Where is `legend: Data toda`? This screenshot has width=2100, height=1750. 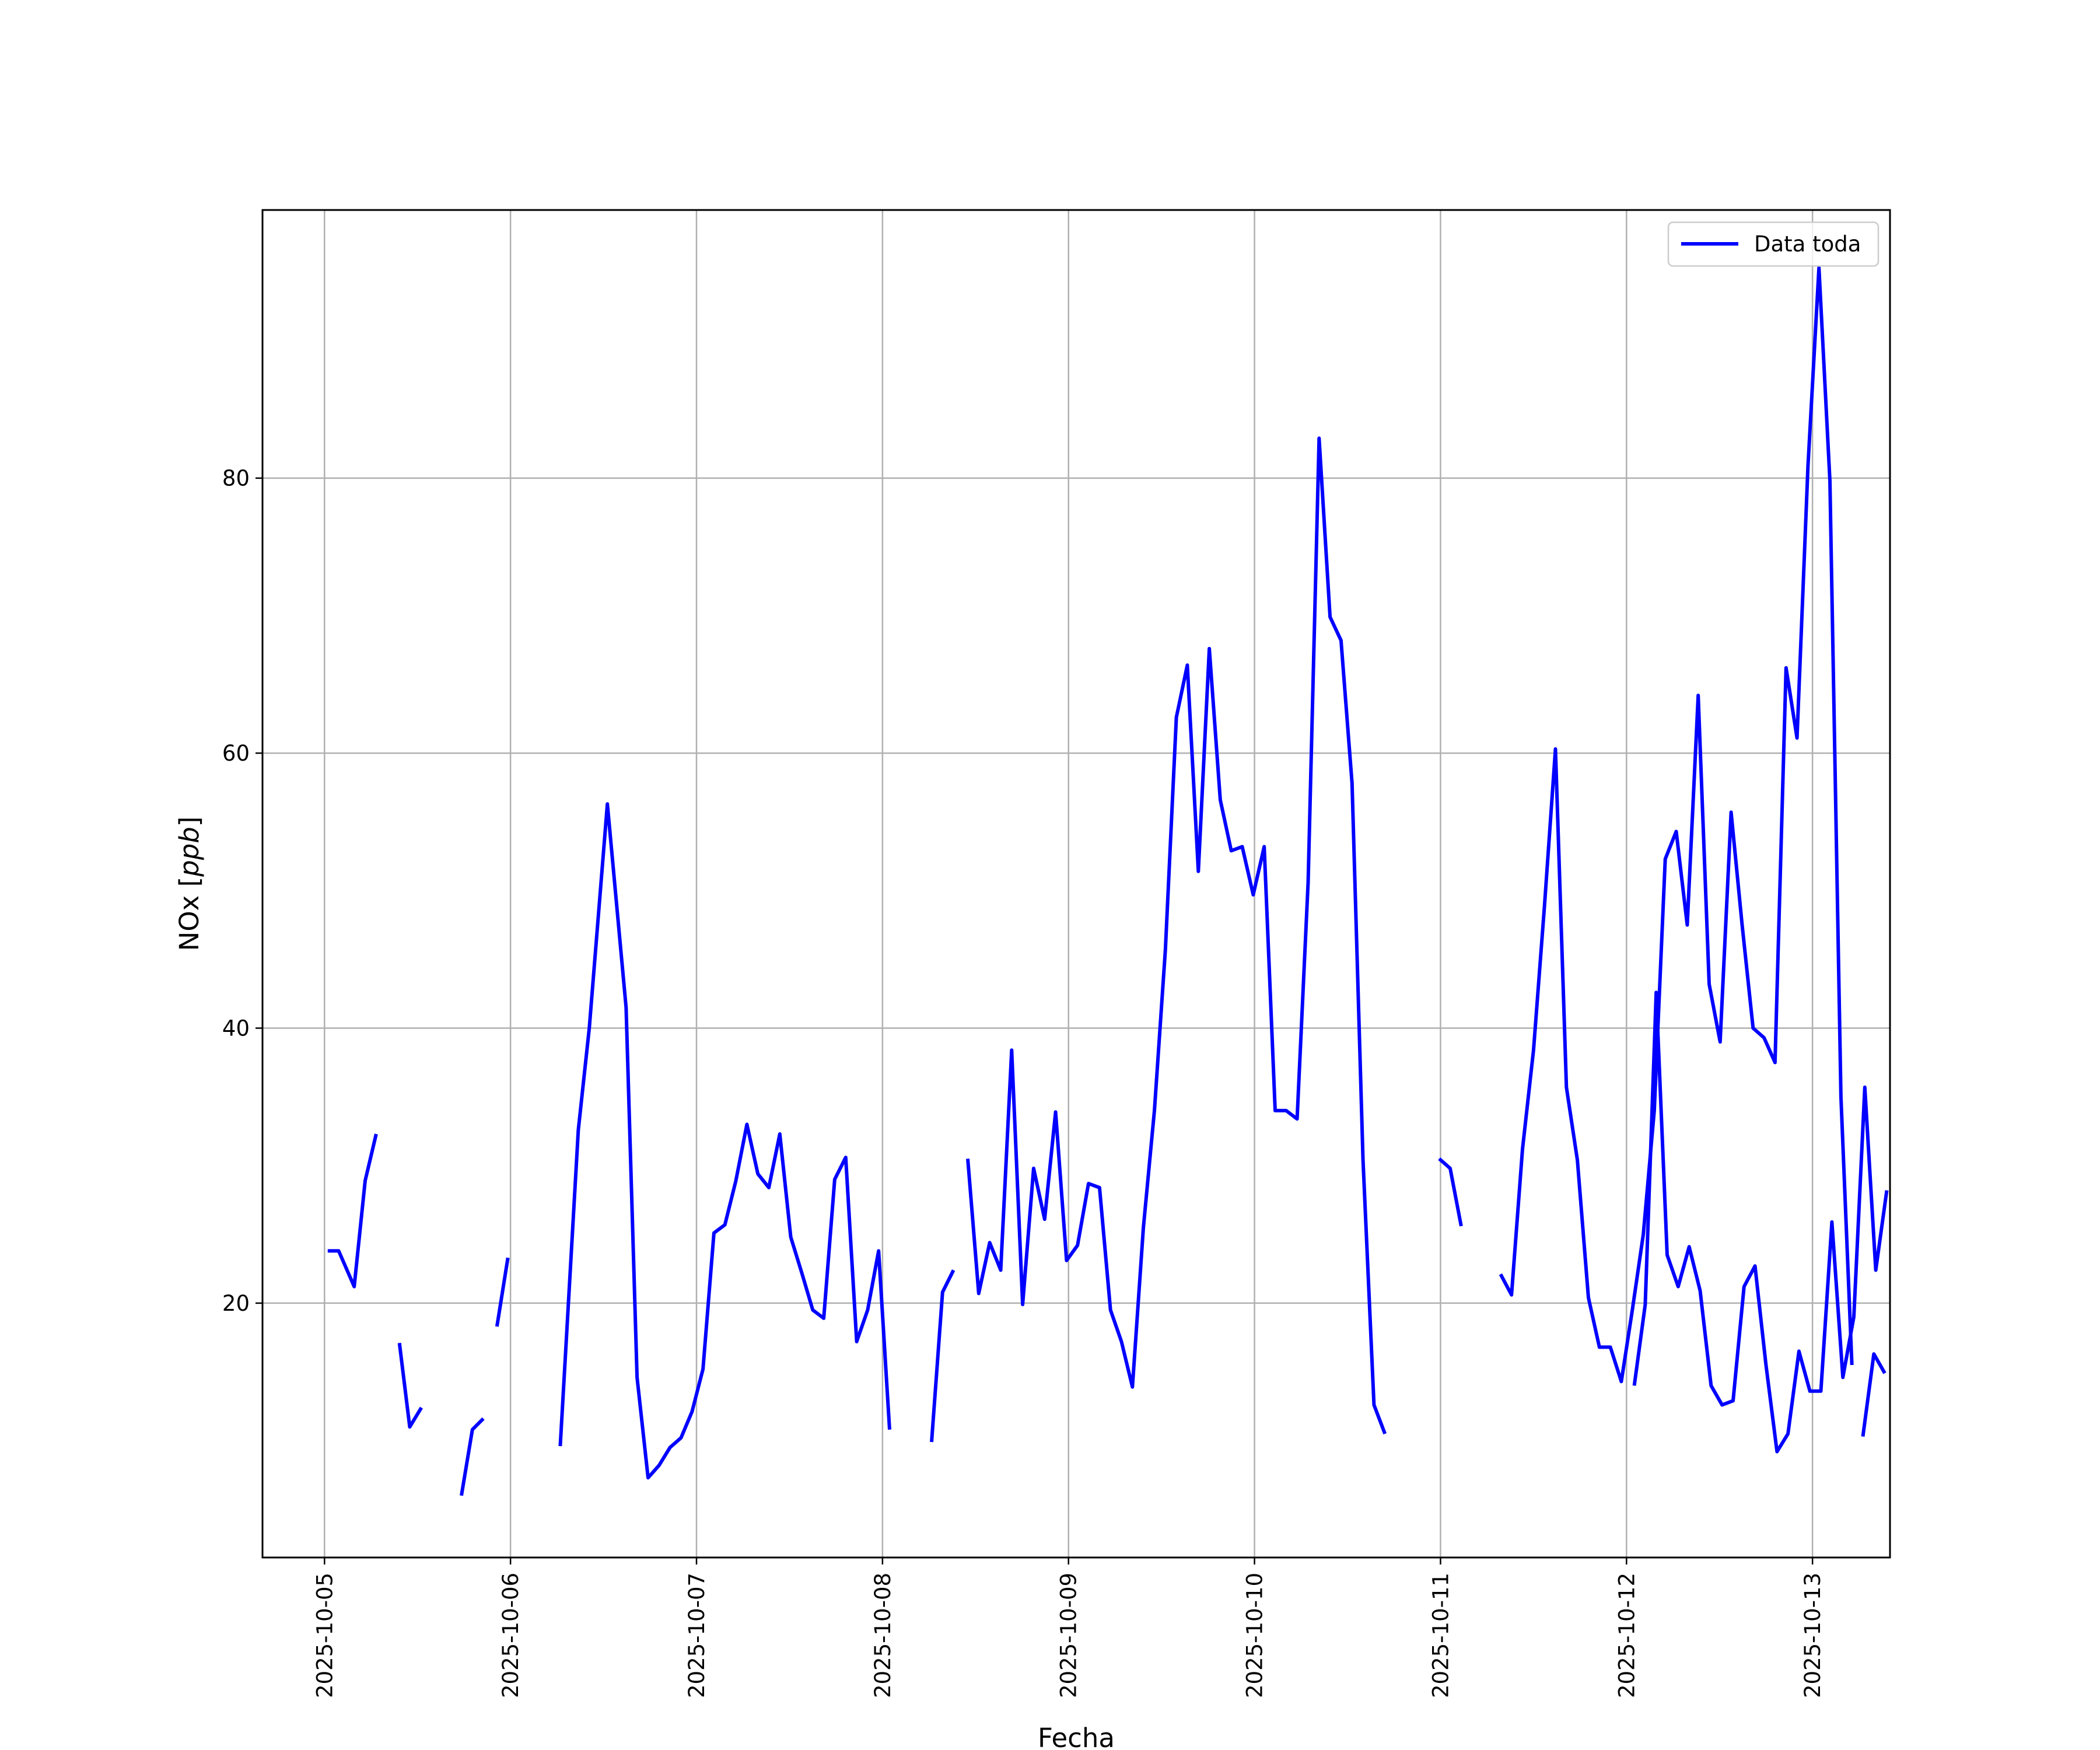 legend: Data toda is located at coordinates (1773, 244).